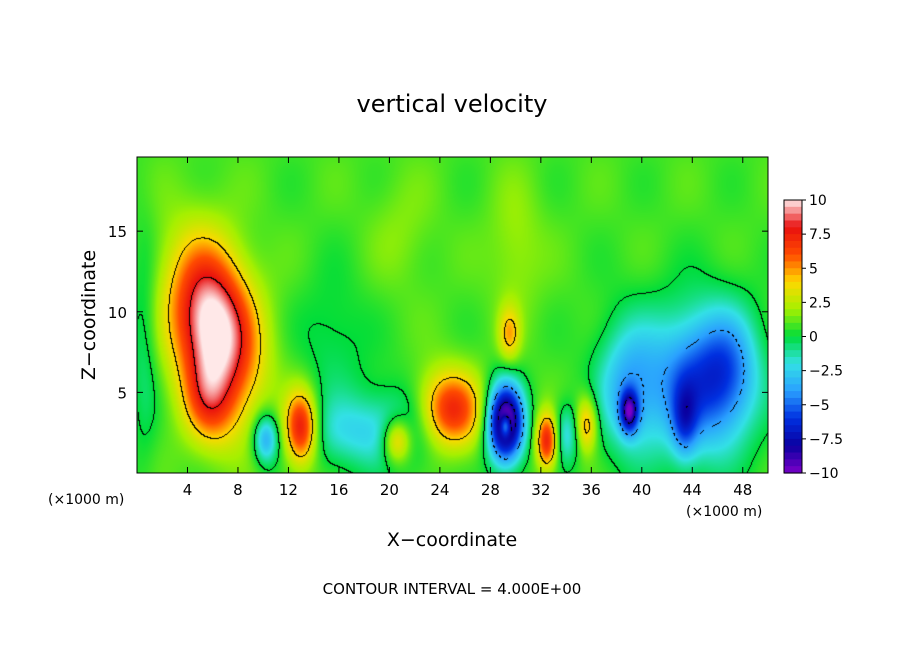 The image size is (904, 654). Describe the element at coordinates (452, 104) in the screenshot. I see `chart-title: vertical velocity` at that location.